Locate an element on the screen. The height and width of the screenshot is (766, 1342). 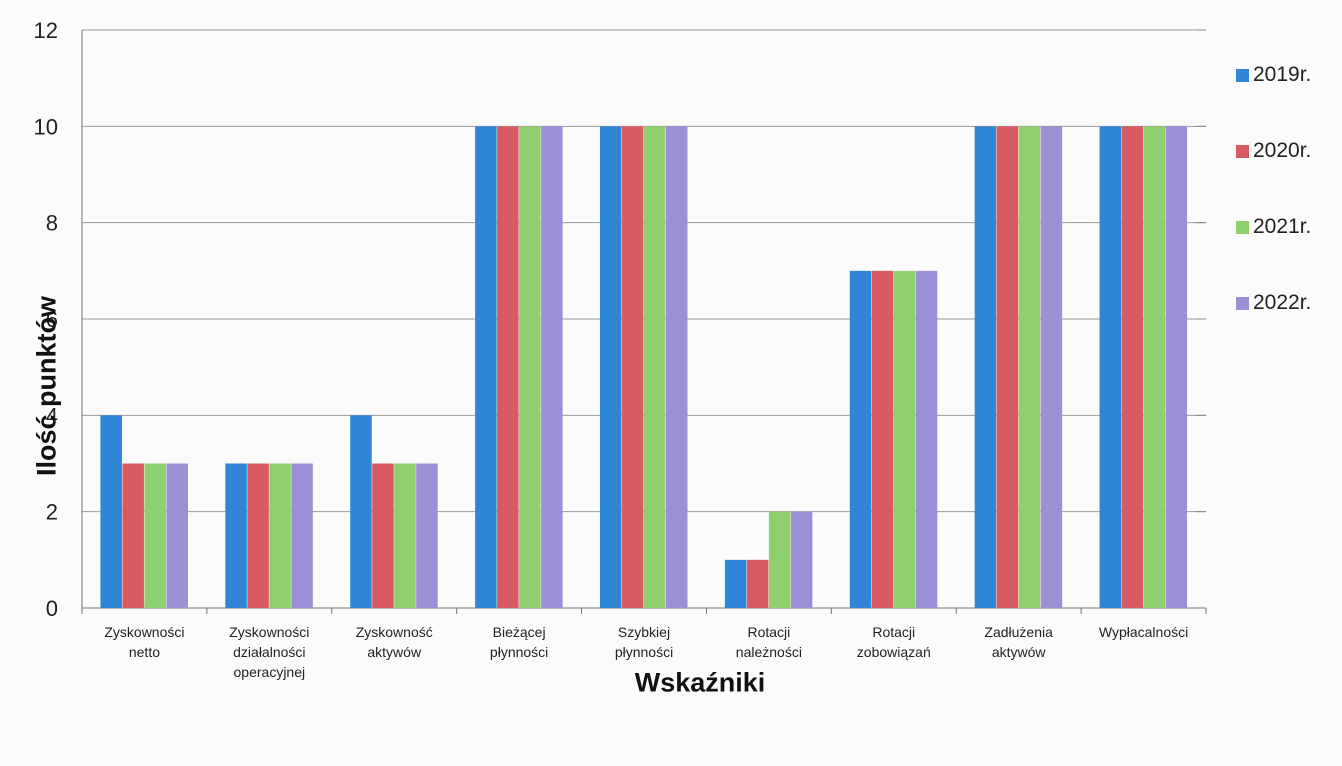
y-axis-tick-label: 0 is located at coordinates (52, 608).